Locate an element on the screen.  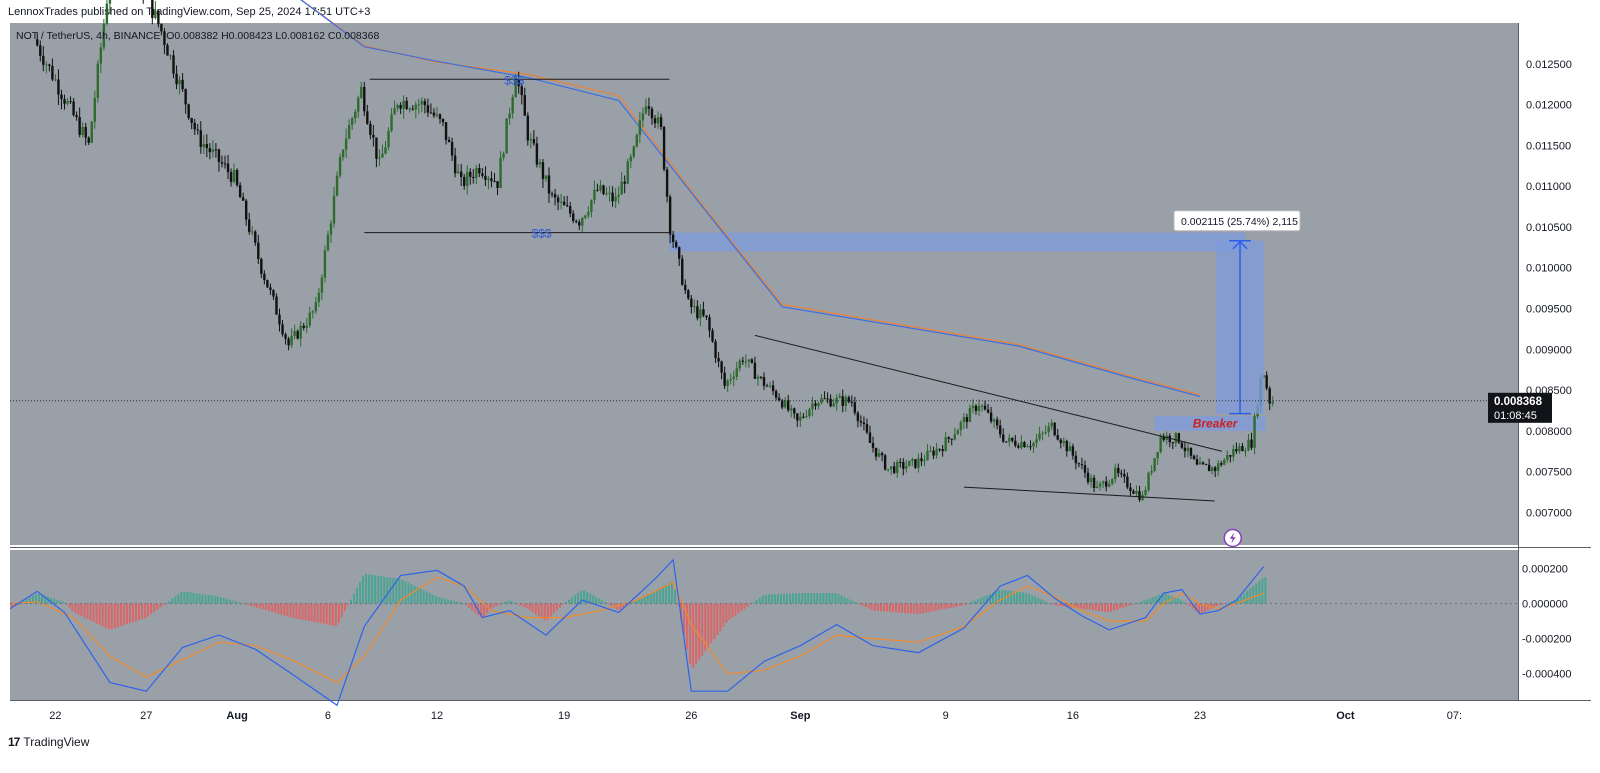
time-axis-tick-label: 6 is located at coordinates (328, 716).